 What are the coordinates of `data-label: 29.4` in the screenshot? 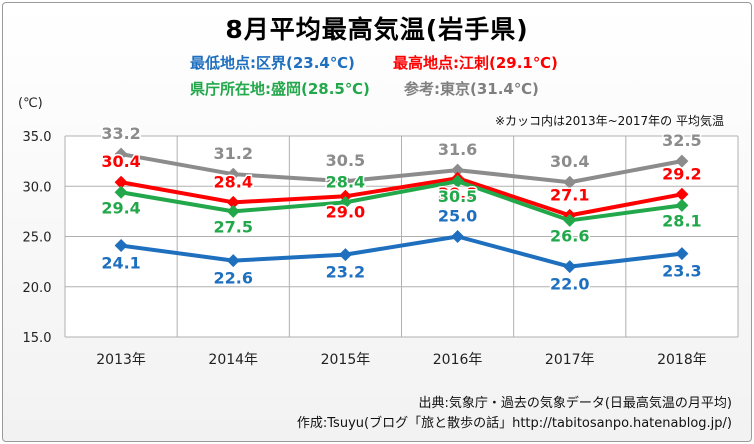 It's located at (120, 207).